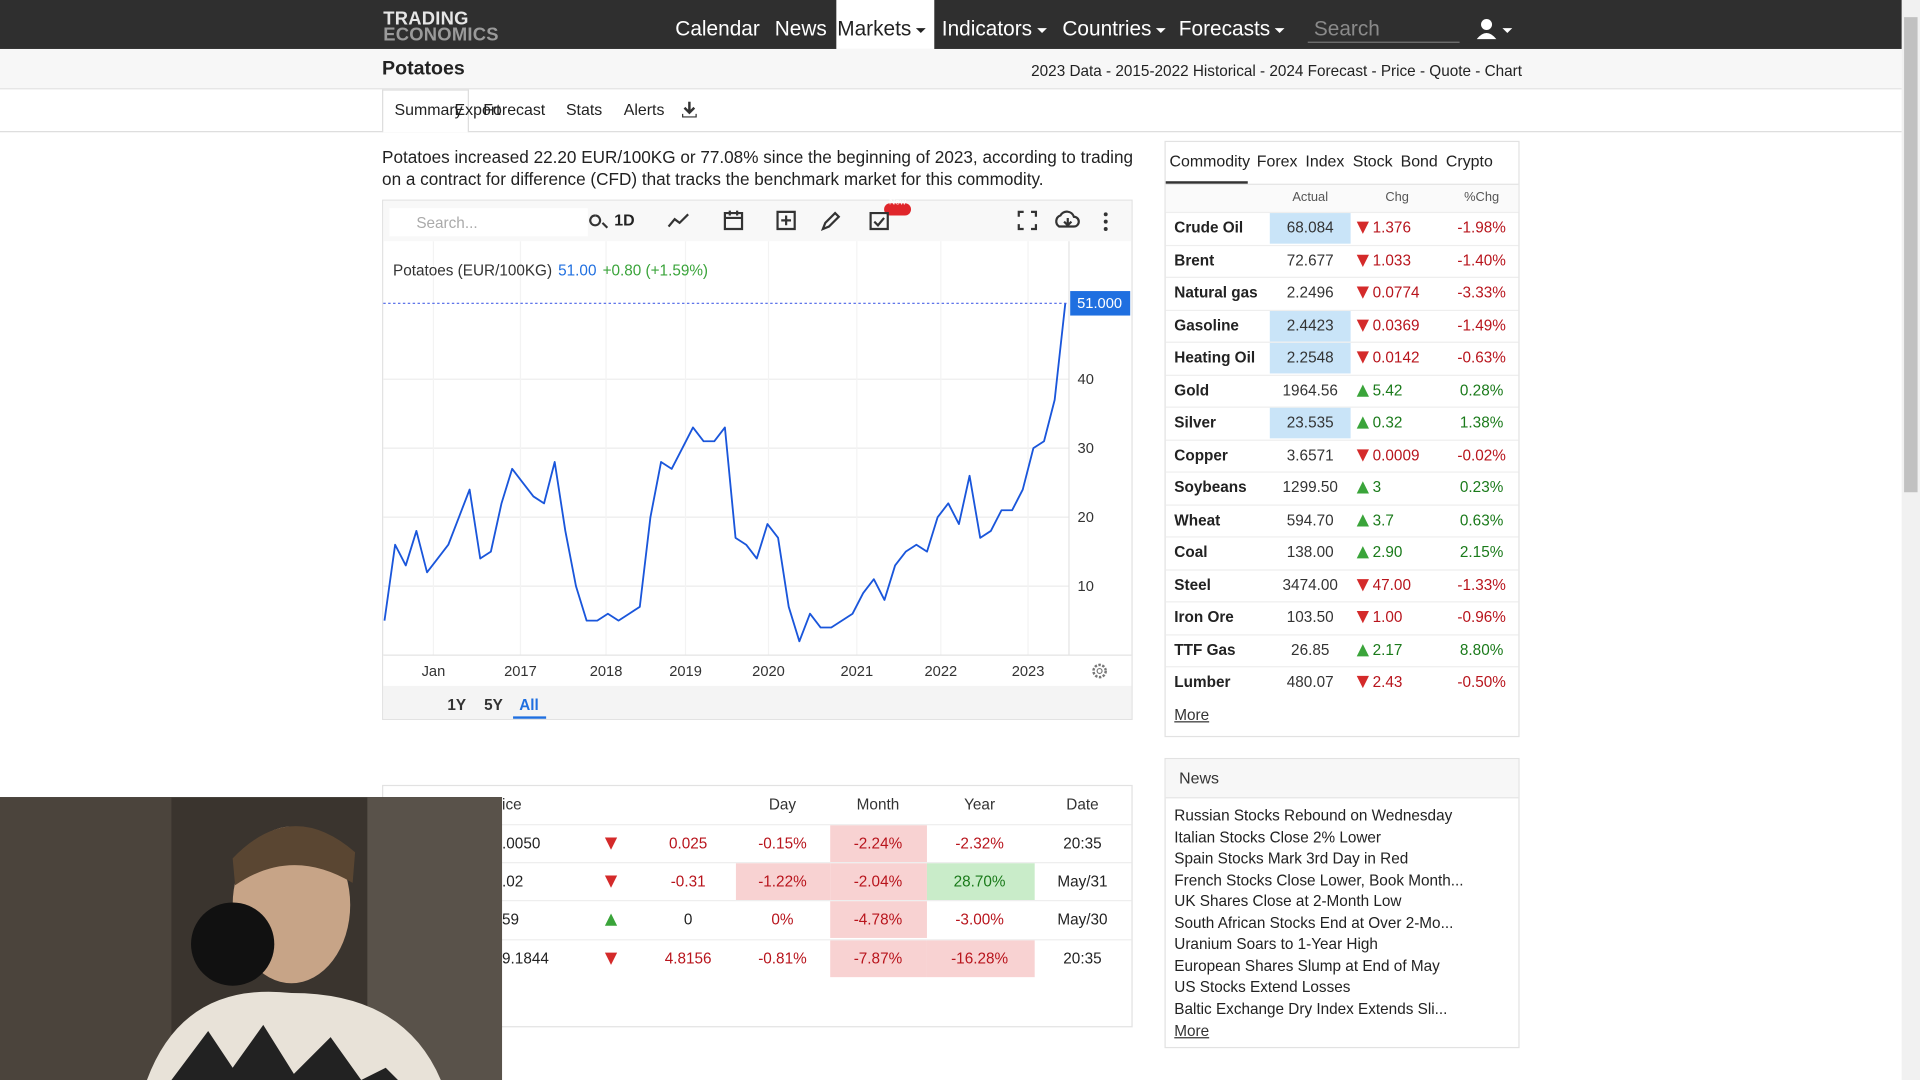 The width and height of the screenshot is (1920, 1080). What do you see at coordinates (584, 109) in the screenshot?
I see `page-tab: Stats` at bounding box center [584, 109].